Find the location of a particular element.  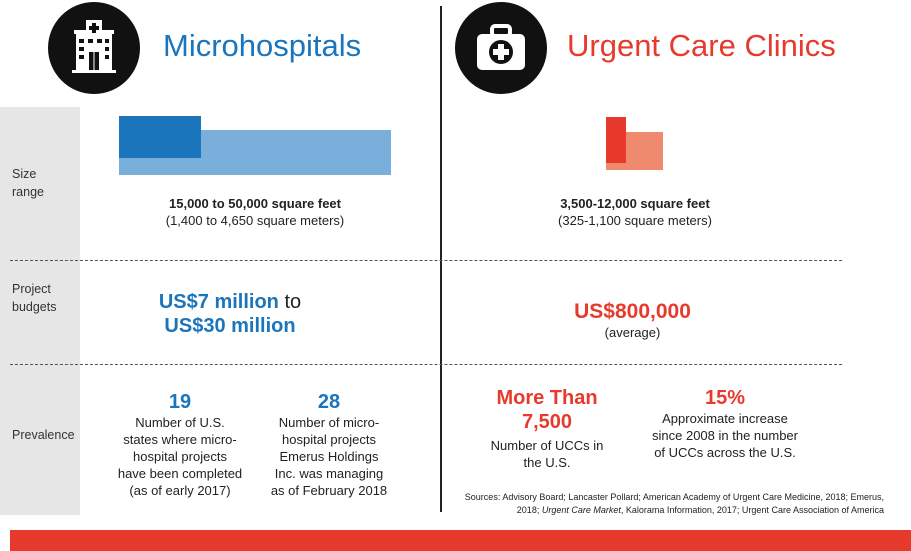

row-label-column is located at coordinates (40, 311).